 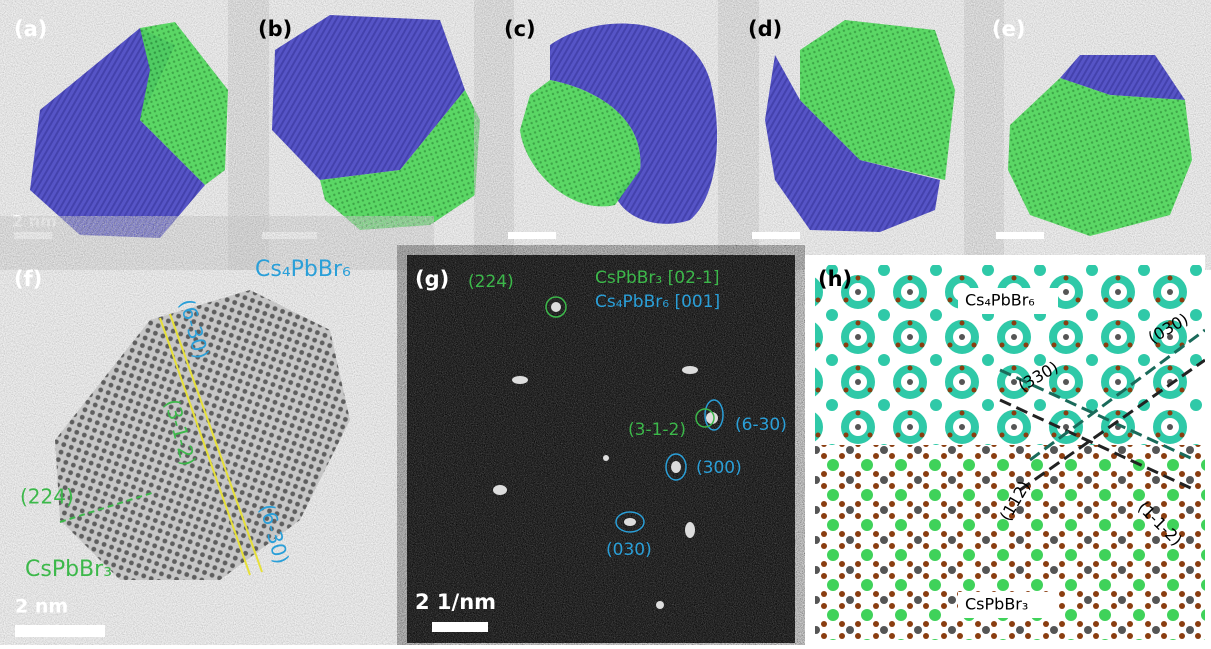 I want to click on zone-label: Cs₄PbBr₆ [001], so click(x=657, y=302).